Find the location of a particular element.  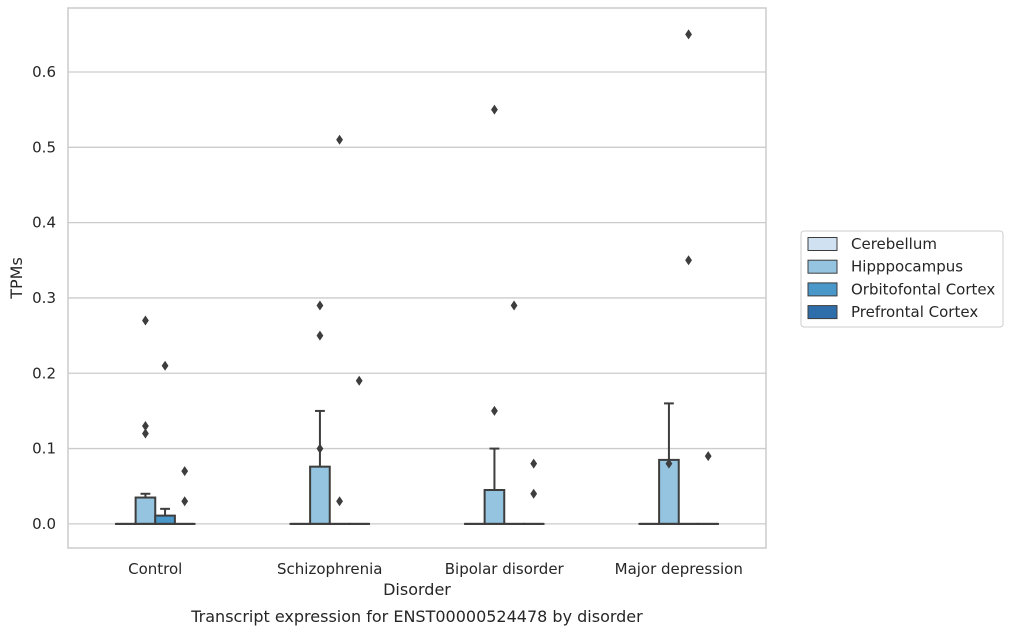

y-axis-title: TPMs is located at coordinates (16, 278).